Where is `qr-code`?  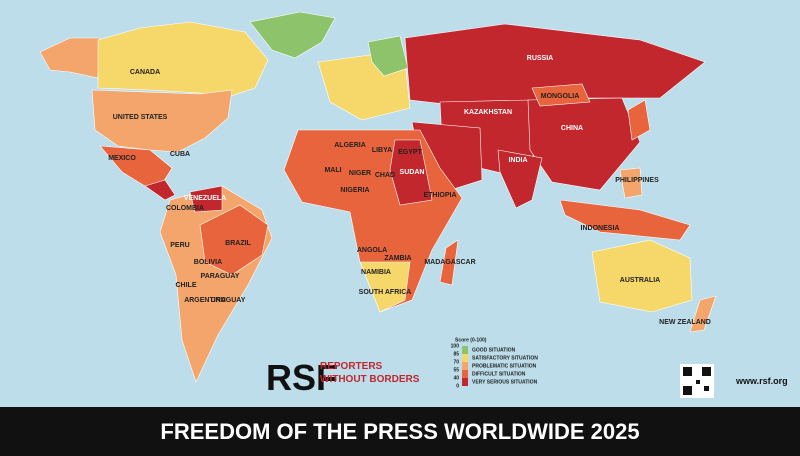
qr-code is located at coordinates (697, 381).